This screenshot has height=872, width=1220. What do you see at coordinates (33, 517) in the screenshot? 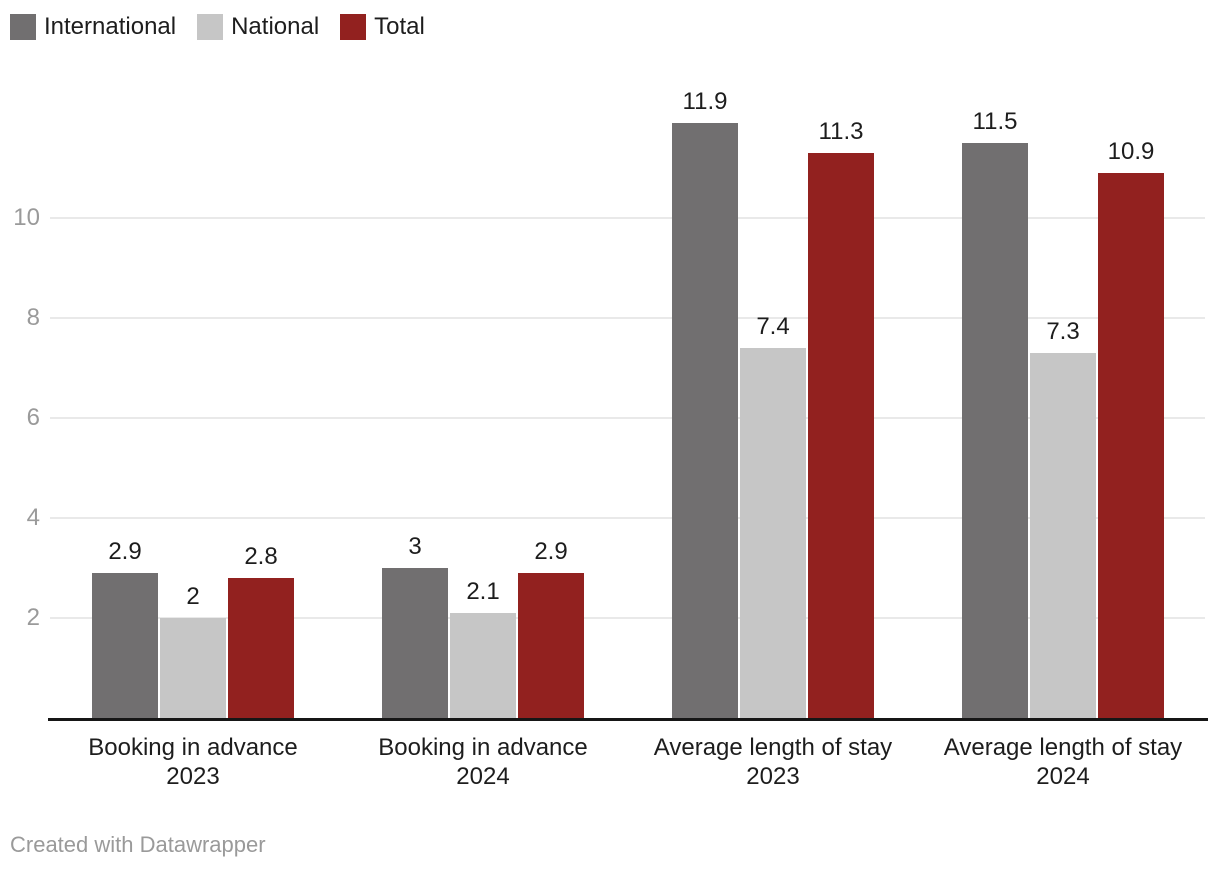
I see `y-tick-label-4: 4` at bounding box center [33, 517].